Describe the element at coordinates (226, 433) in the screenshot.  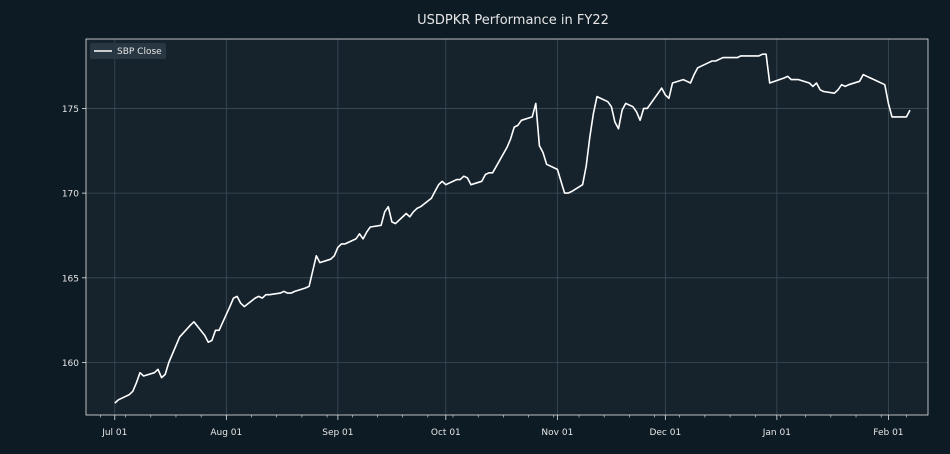
I see `x-tick-label: Aug 01` at that location.